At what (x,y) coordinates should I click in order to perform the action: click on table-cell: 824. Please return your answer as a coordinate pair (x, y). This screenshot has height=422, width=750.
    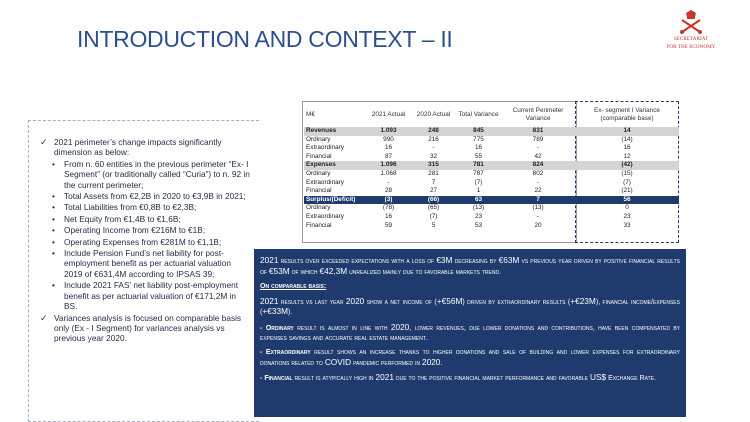
    Looking at the image, I should click on (538, 165).